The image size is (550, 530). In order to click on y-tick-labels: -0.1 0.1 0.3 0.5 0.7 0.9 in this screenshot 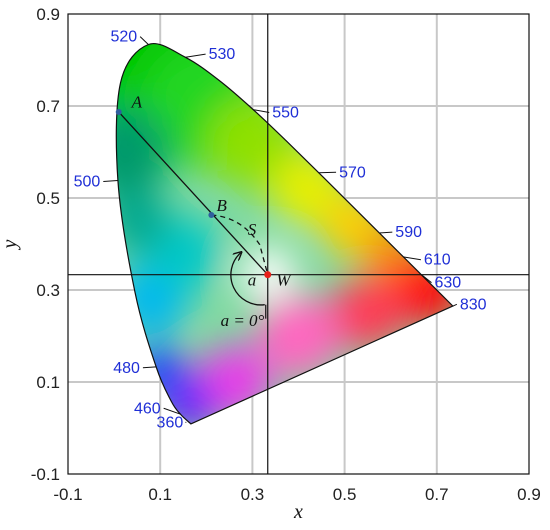, I will do `click(45, 244)`.